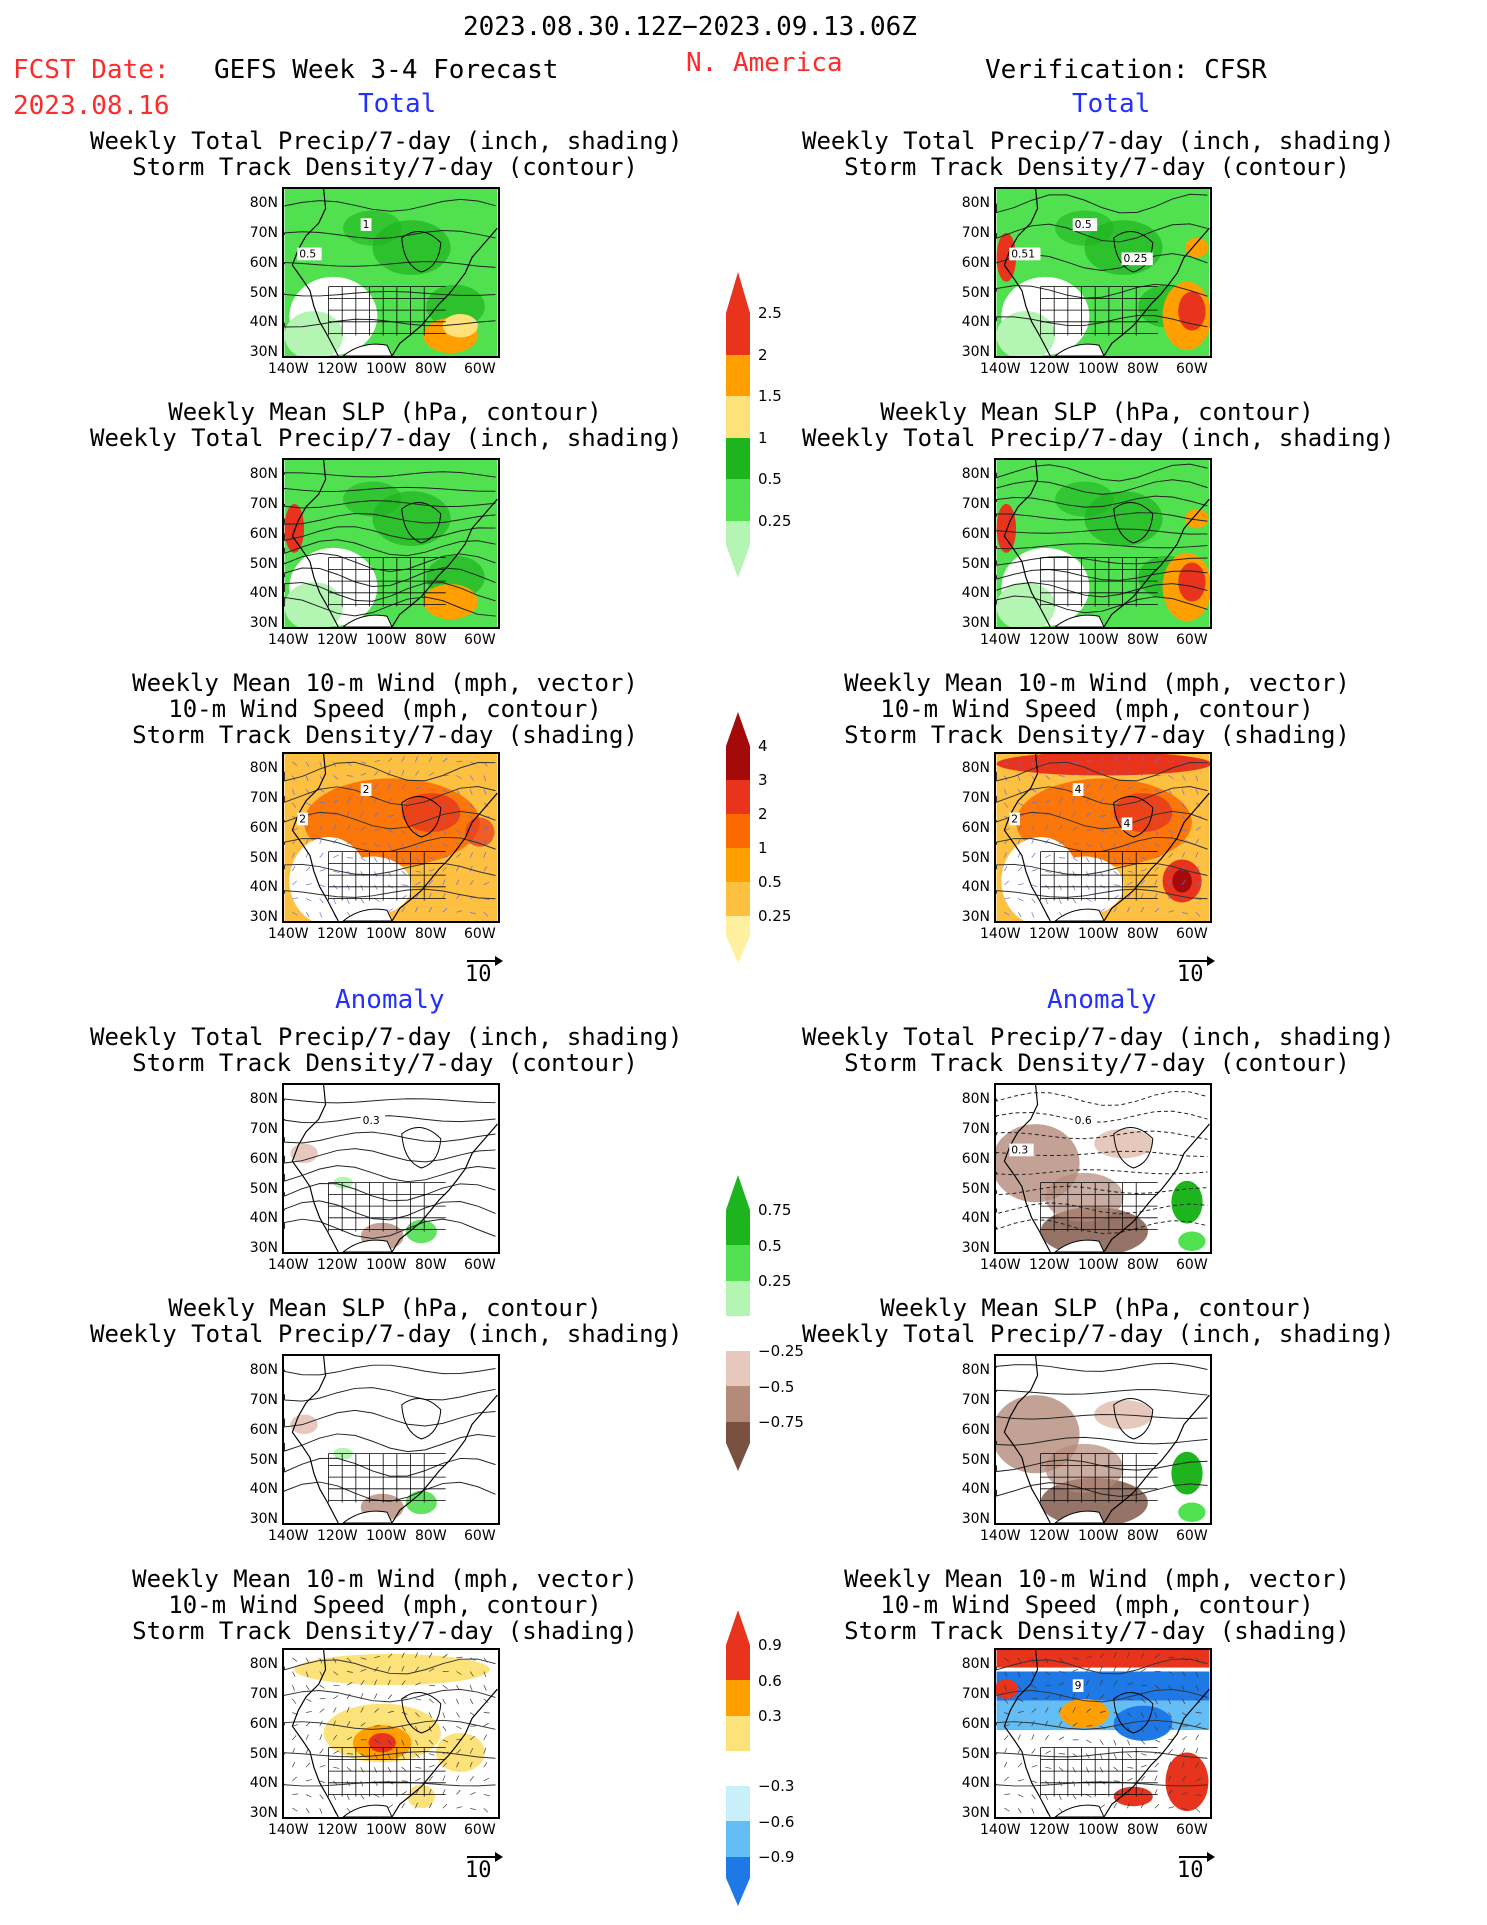  What do you see at coordinates (1097, 735) in the screenshot?
I see `title-line: Storm Track Density/7-day (shading)` at bounding box center [1097, 735].